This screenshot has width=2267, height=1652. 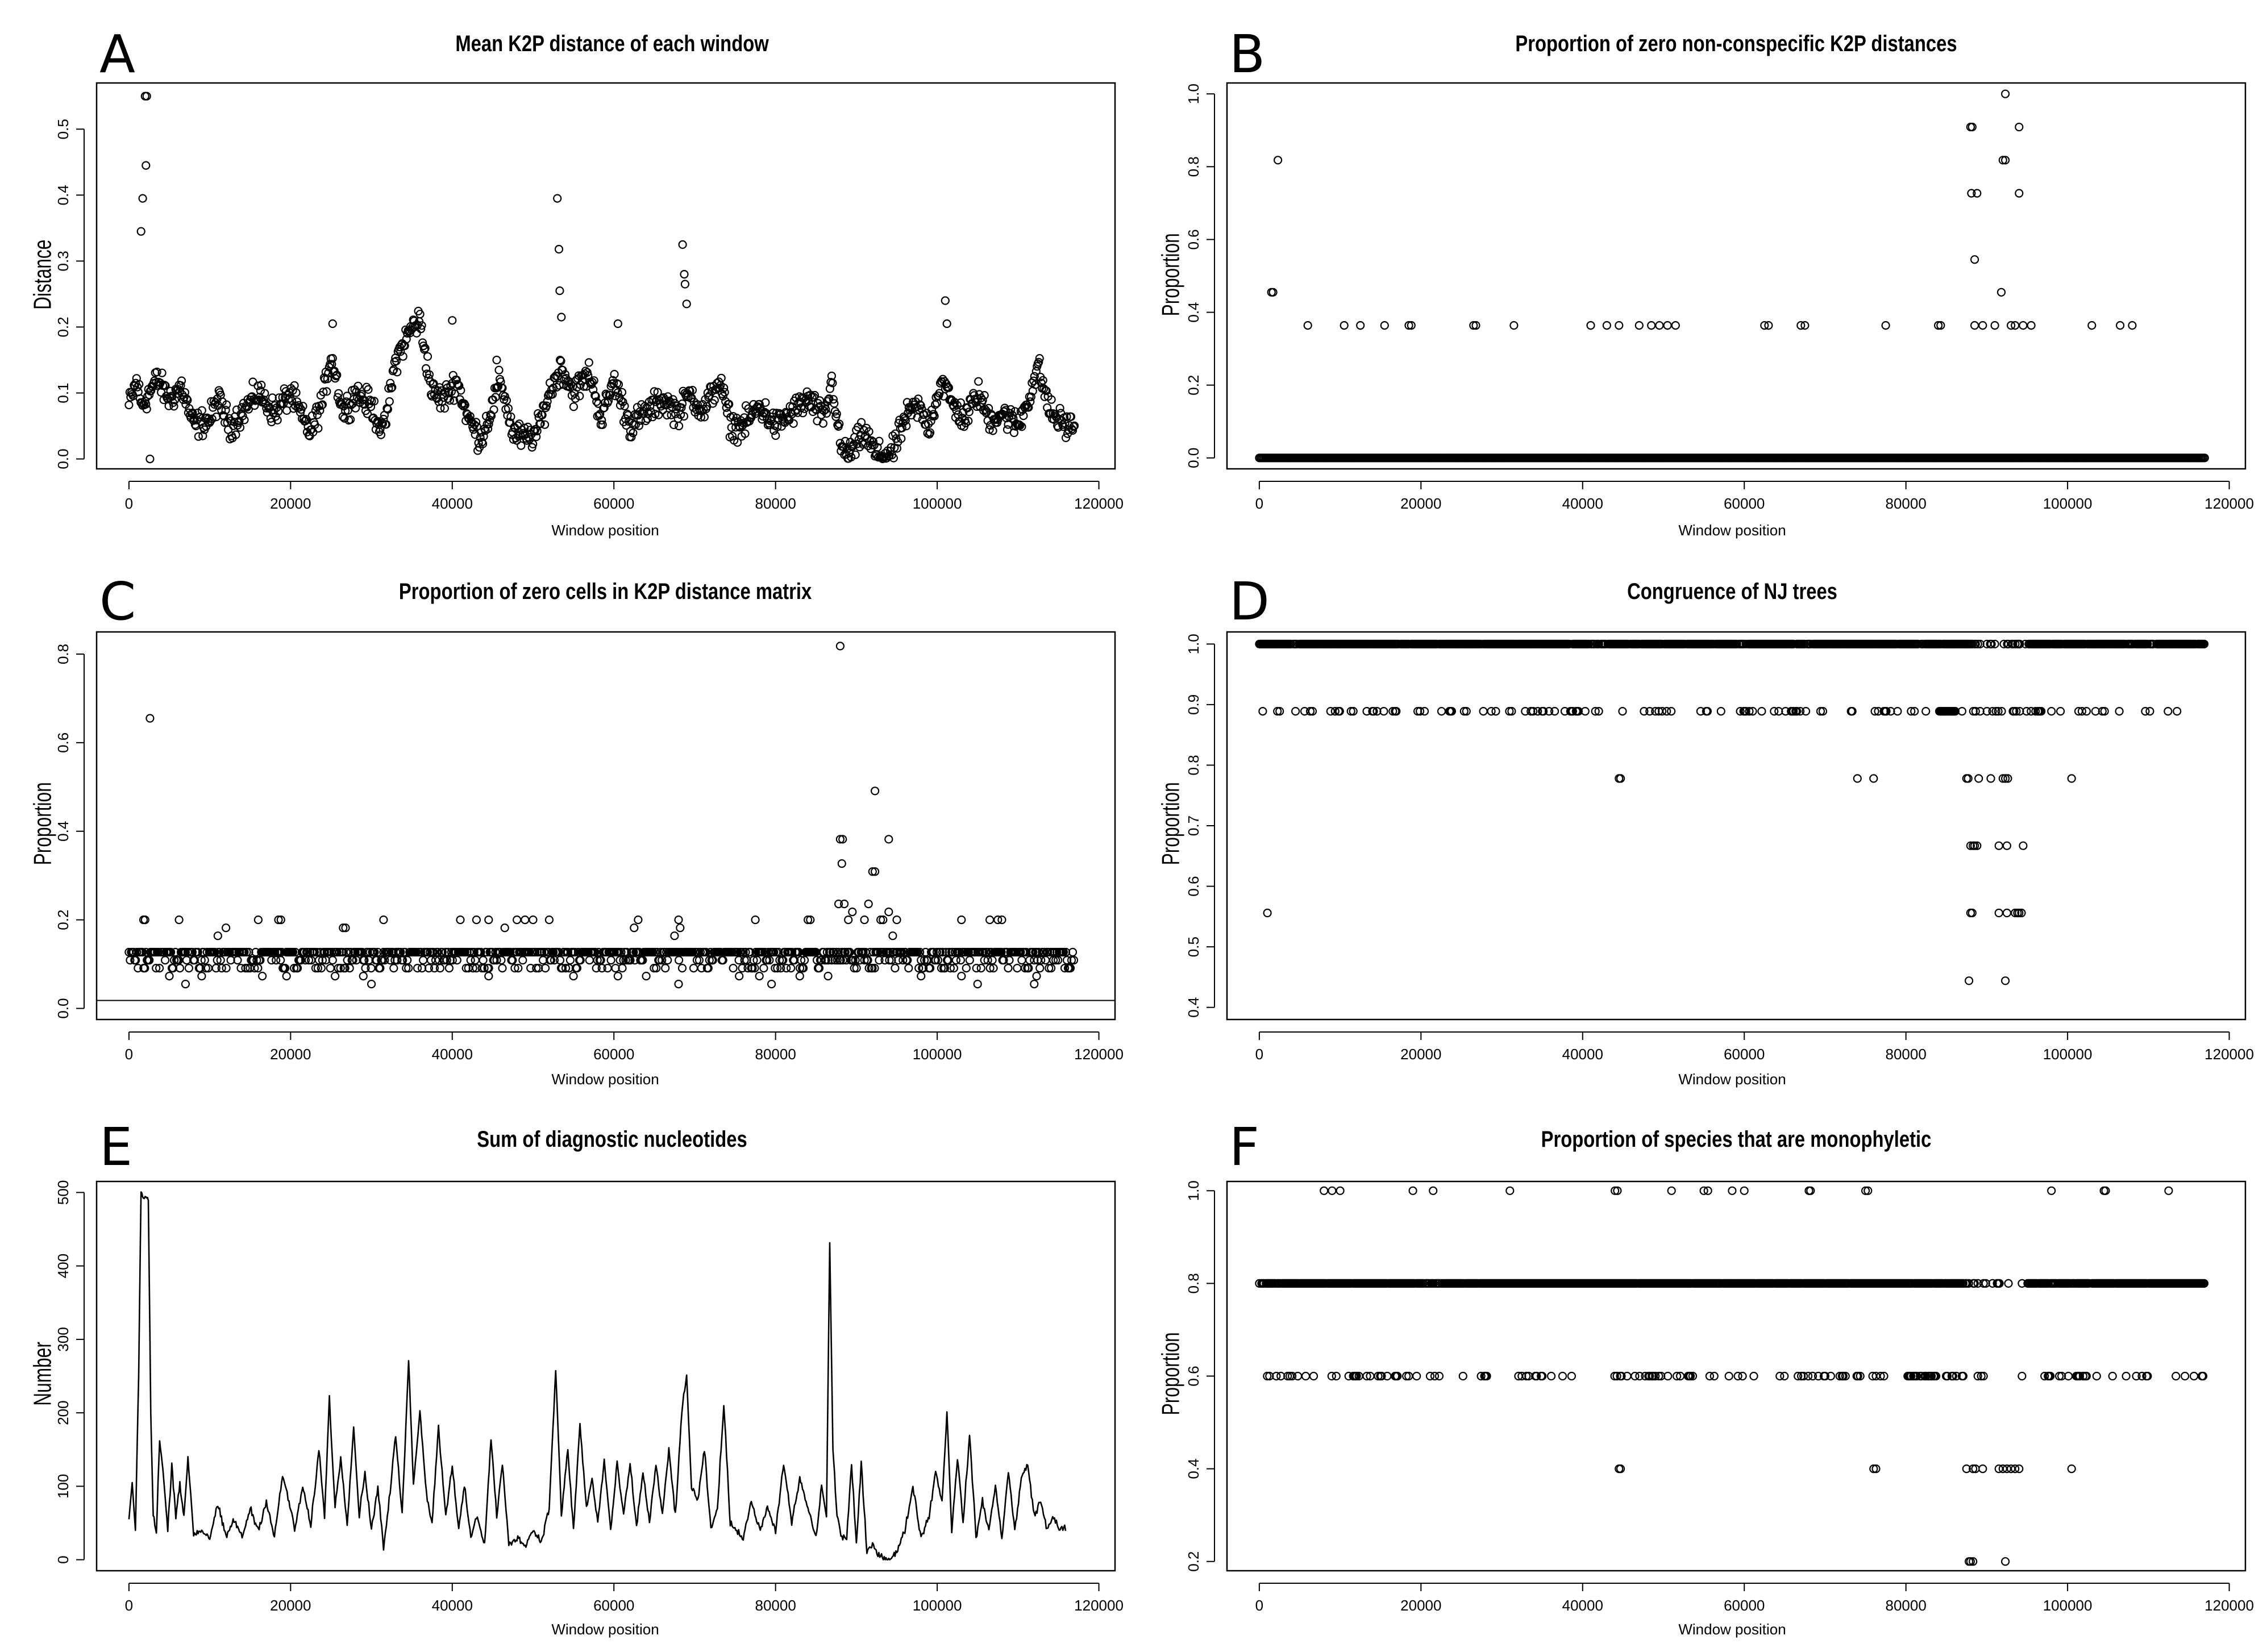 I want to click on x-tick-label: 0, so click(x=129, y=1054).